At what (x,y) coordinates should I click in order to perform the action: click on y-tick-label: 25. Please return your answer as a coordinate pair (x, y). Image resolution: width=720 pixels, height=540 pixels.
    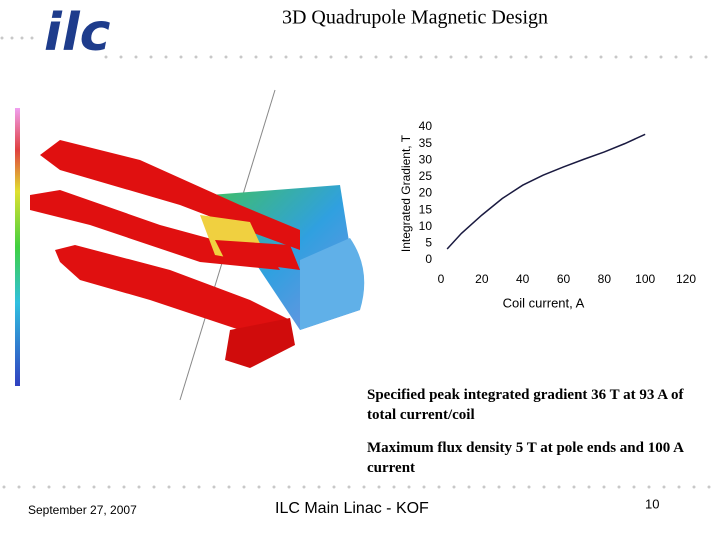
    Looking at the image, I should click on (426, 176).